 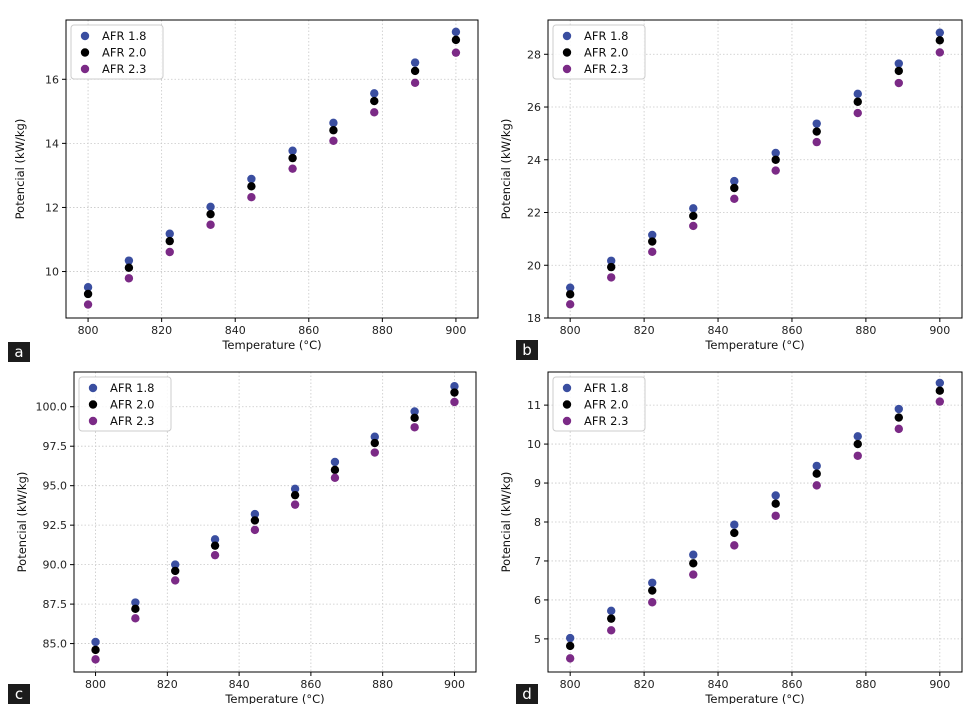 What do you see at coordinates (55, 644) in the screenshot?
I see `y-tick-label: 85.0` at bounding box center [55, 644].